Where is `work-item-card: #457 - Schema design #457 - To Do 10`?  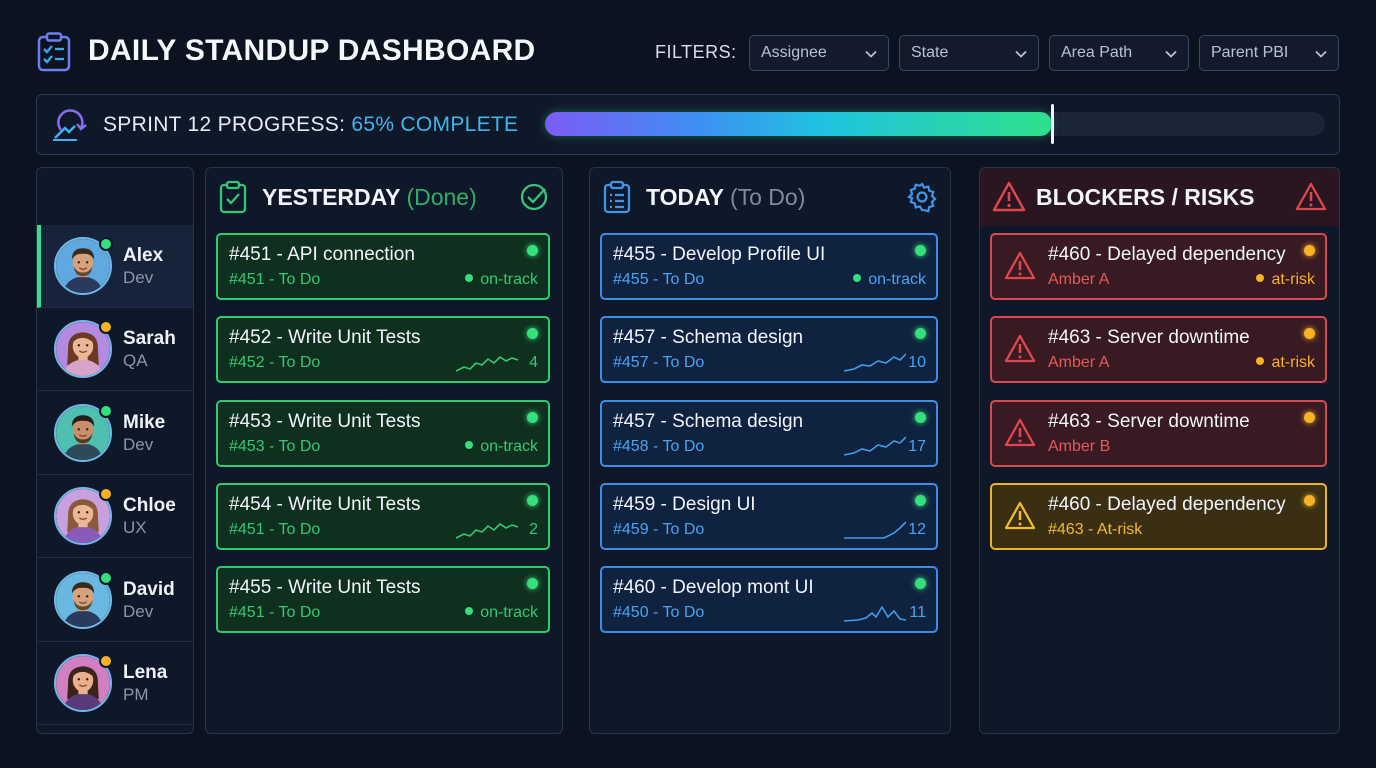 work-item-card: #457 - Schema design #457 - To Do 10 is located at coordinates (769, 350).